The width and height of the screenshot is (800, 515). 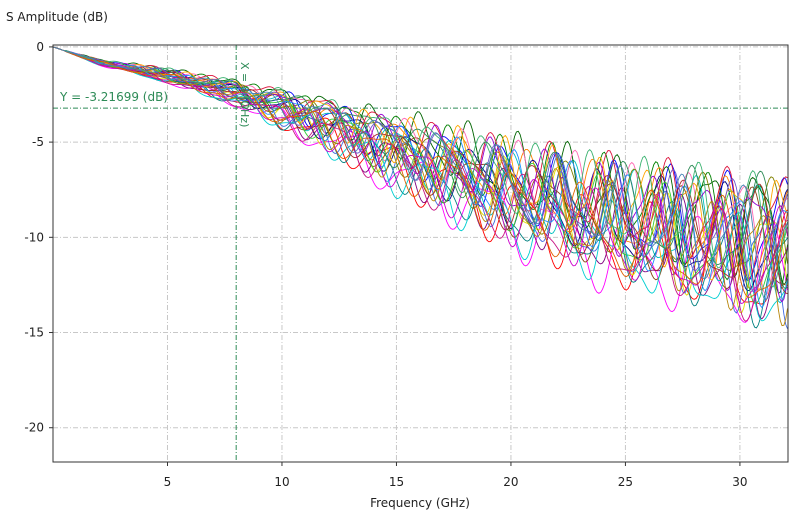 What do you see at coordinates (34, 237) in the screenshot?
I see `y-tick-label: -10` at bounding box center [34, 237].